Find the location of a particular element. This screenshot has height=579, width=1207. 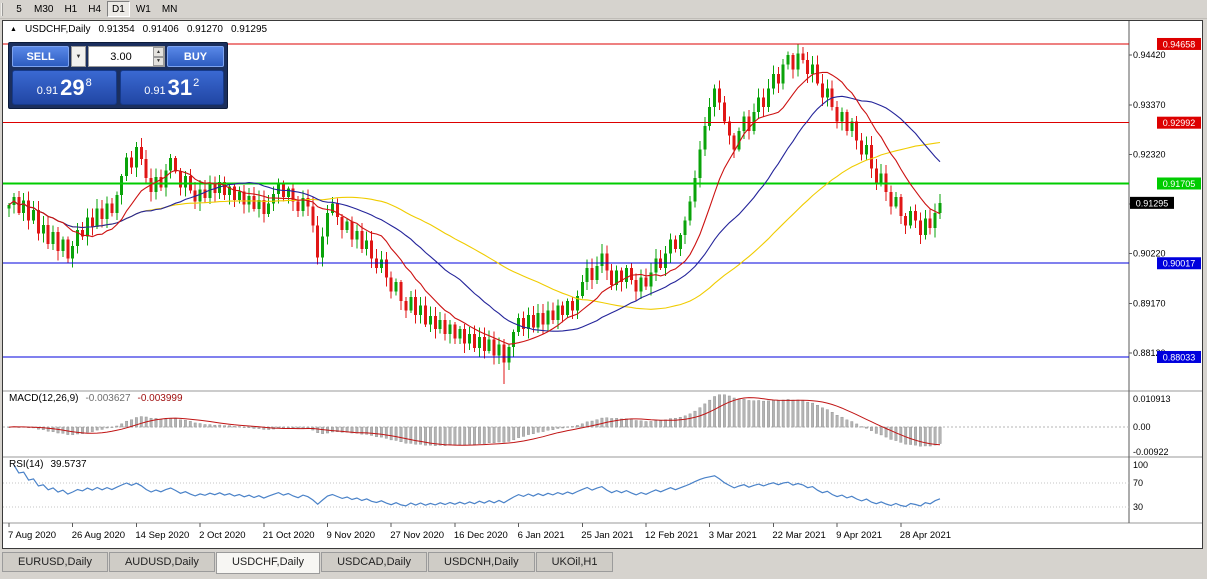

collapse-triangle-icon: ▲ is located at coordinates (13, 29).